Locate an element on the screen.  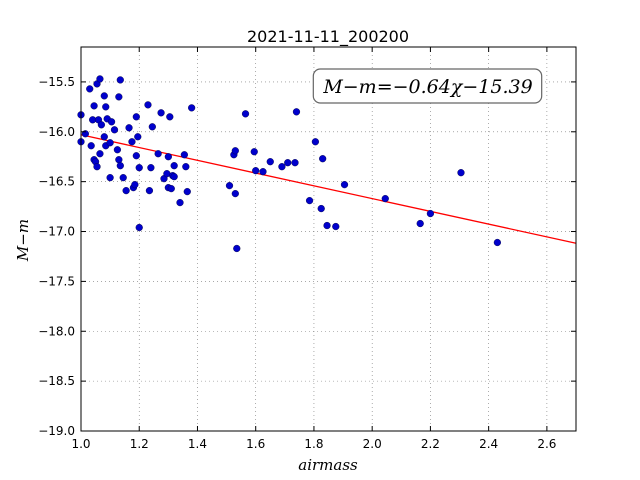
x-tick-label: 1.4 is located at coordinates (197, 444).